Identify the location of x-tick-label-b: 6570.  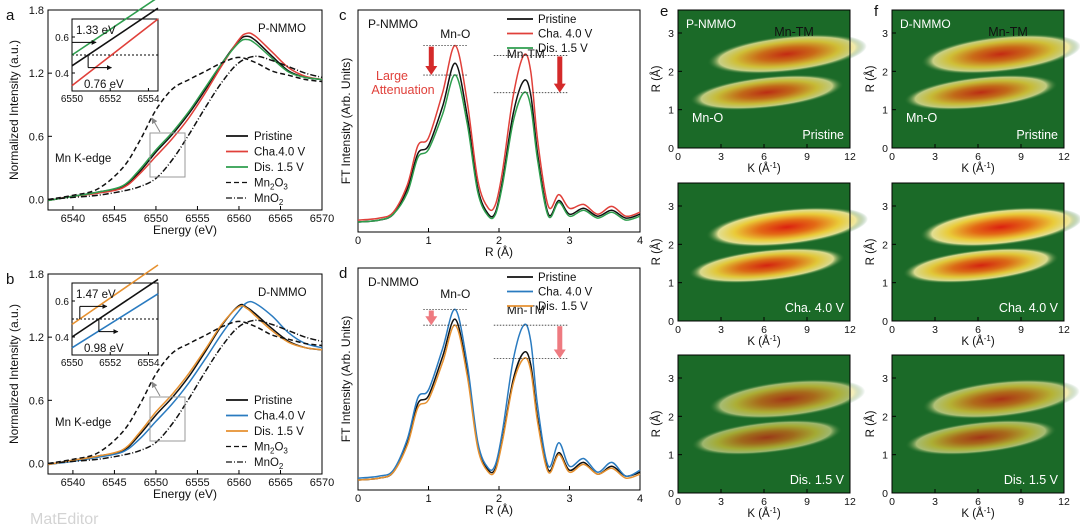
(322, 483).